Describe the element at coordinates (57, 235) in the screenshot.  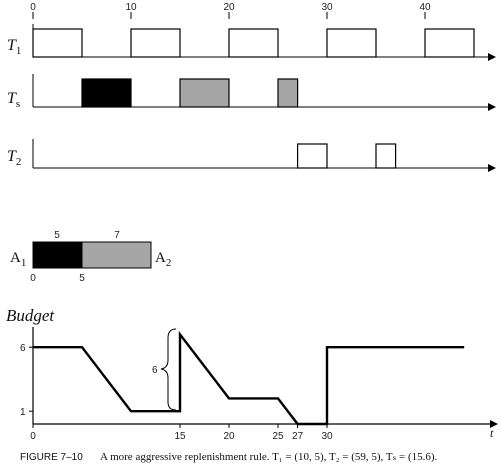
I see `account-a1-value: 5` at that location.